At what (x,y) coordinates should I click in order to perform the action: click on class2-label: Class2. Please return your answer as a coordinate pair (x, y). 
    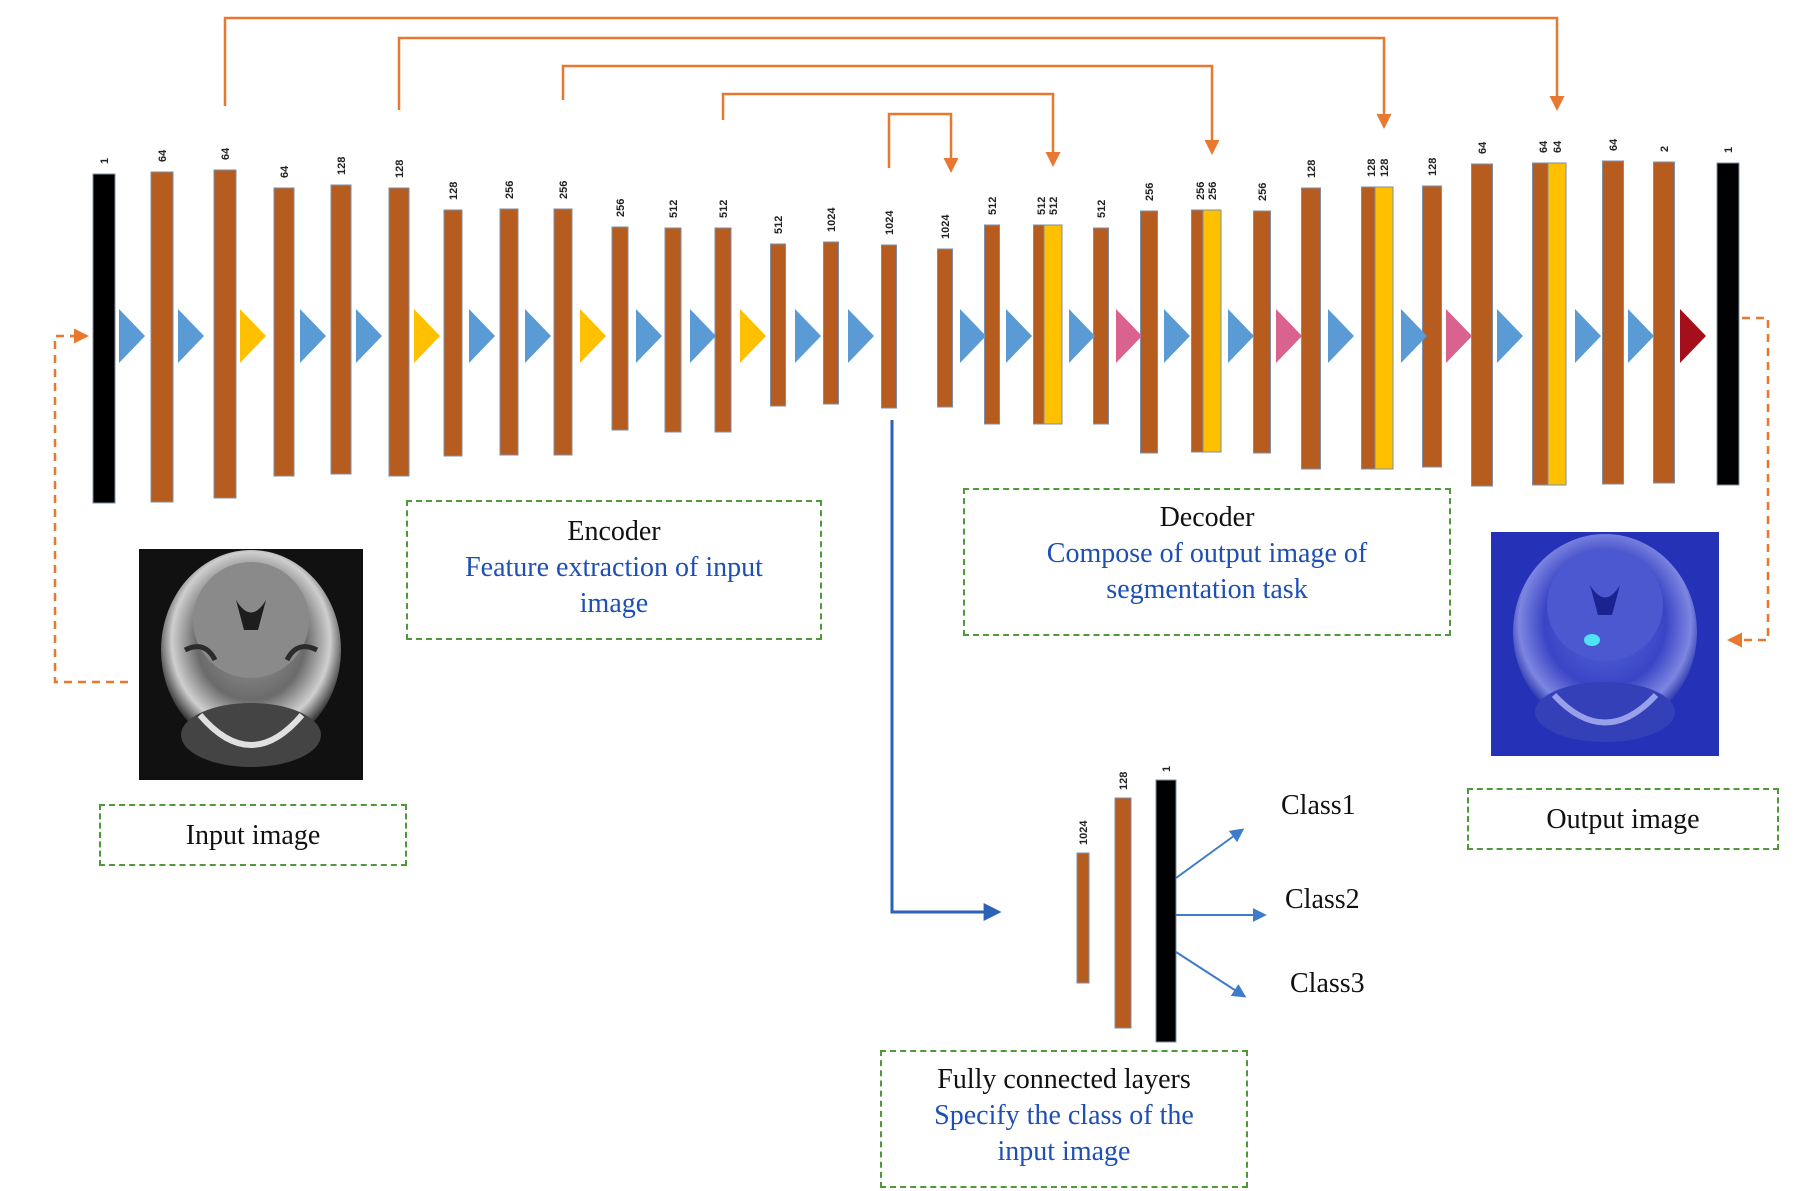
    Looking at the image, I should click on (1322, 899).